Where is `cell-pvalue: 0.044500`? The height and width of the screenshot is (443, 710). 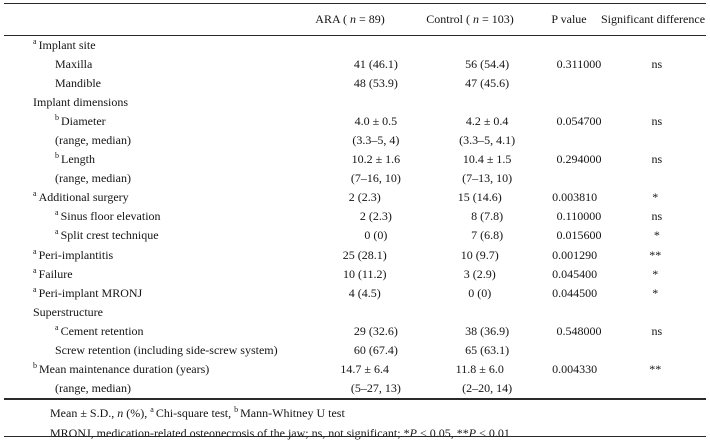
cell-pvalue: 0.044500 is located at coordinates (575, 292).